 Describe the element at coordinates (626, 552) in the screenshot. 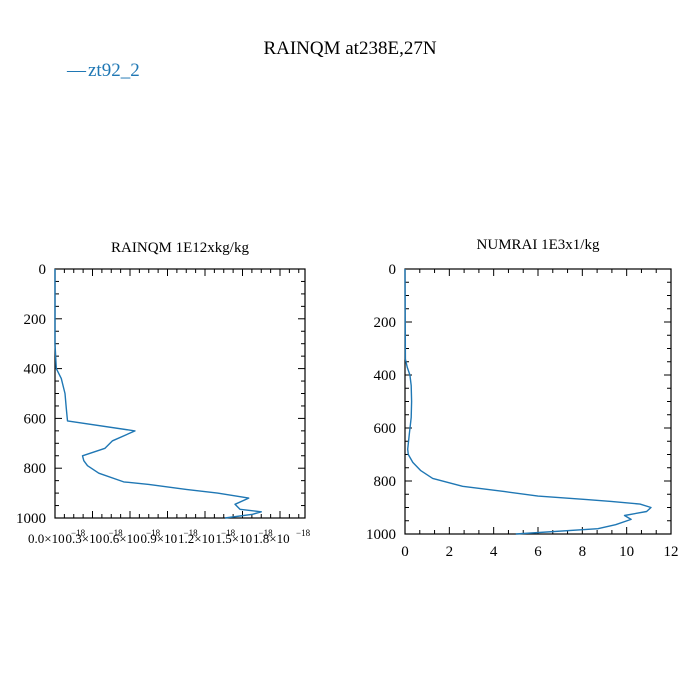

I see `x-tick-label: 10` at that location.